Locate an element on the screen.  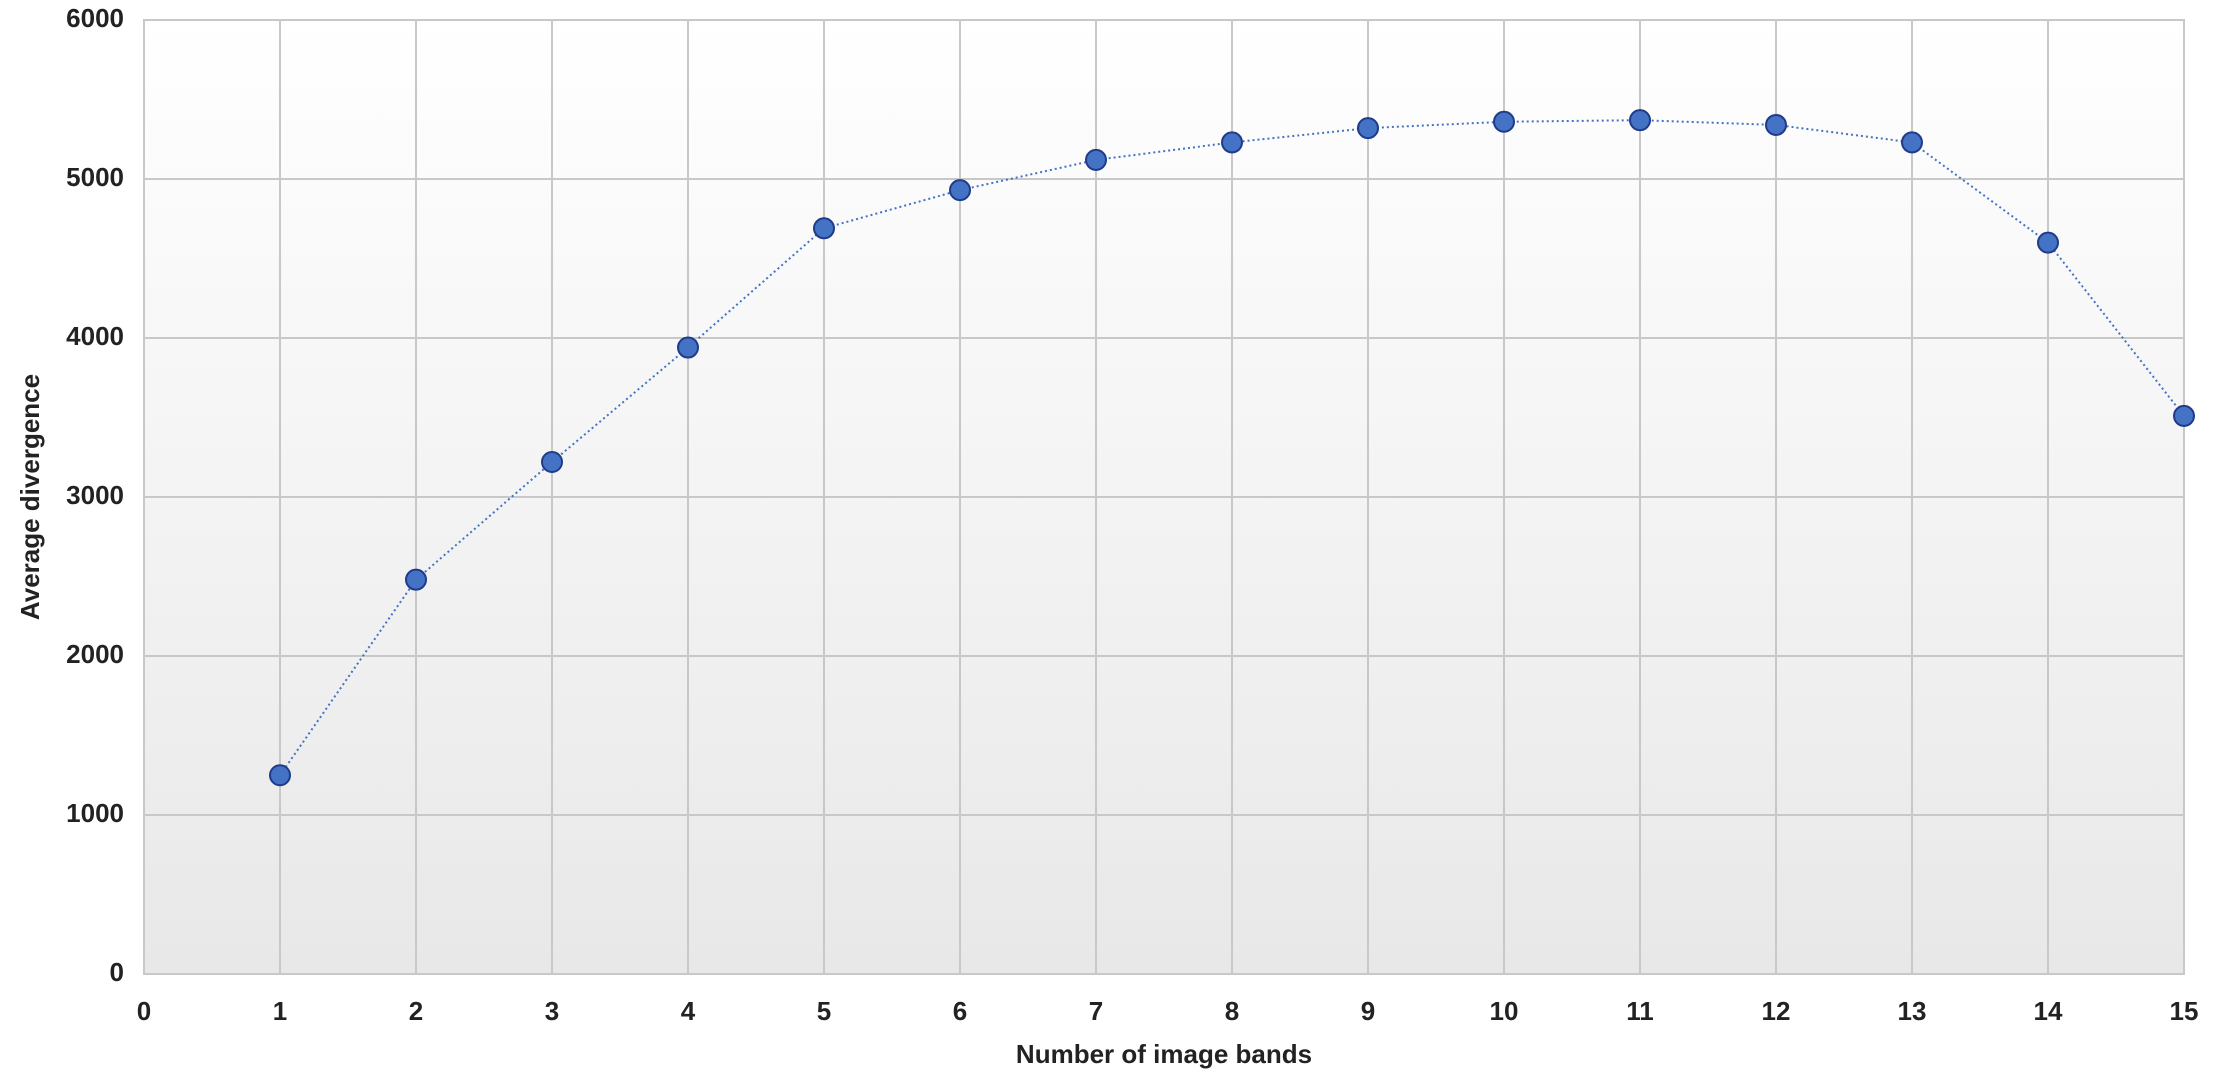
y-tick-label: 0 is located at coordinates (117, 972).